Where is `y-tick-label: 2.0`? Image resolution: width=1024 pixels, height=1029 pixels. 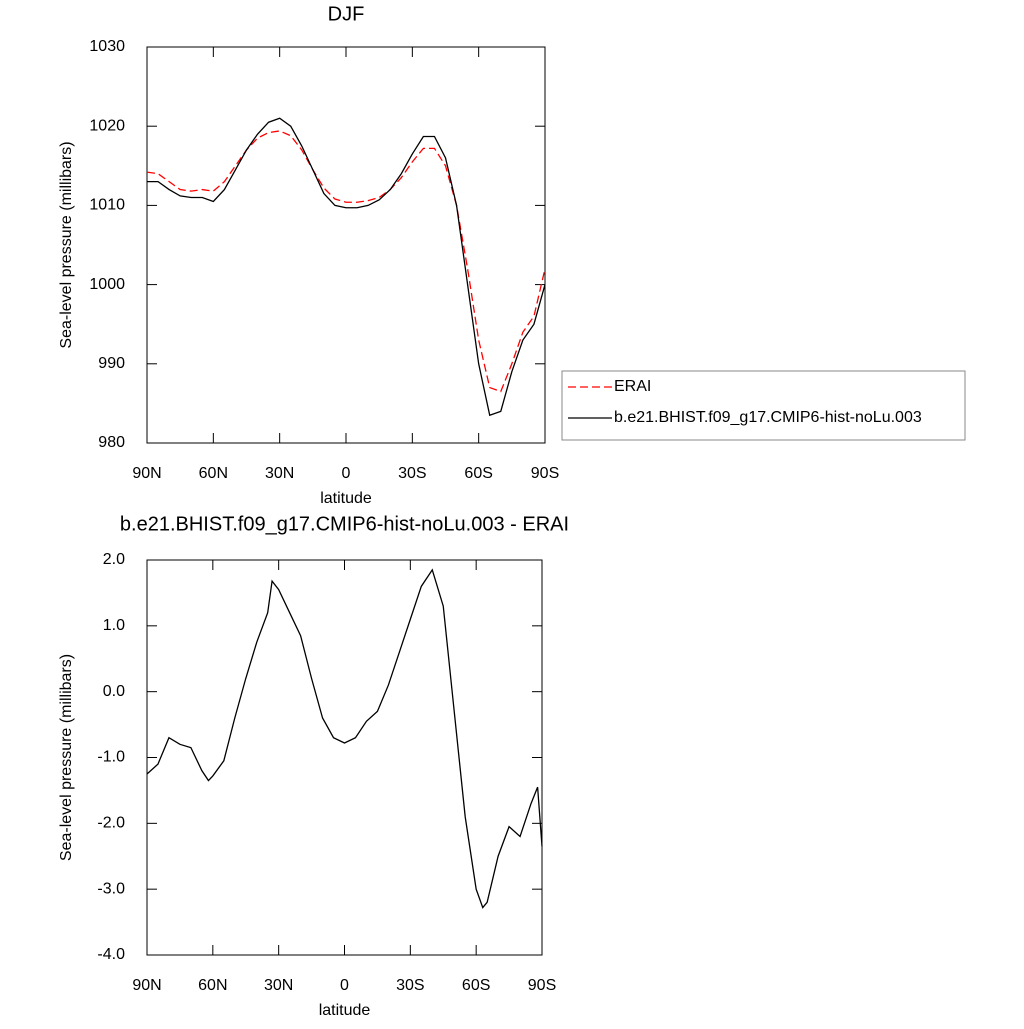 y-tick-label: 2.0 is located at coordinates (114, 559).